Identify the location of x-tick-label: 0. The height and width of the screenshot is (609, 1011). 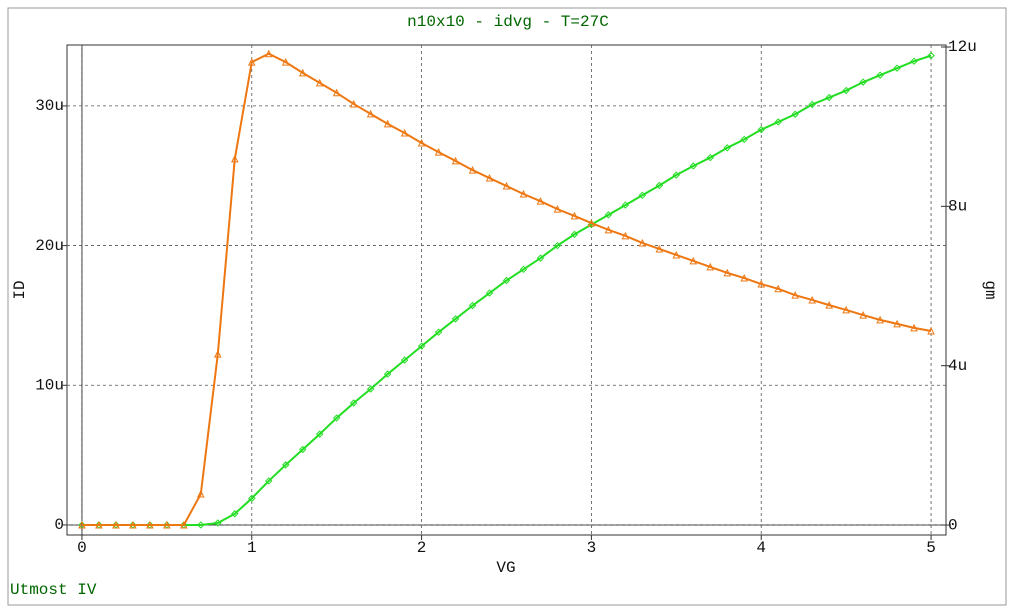
(82, 548).